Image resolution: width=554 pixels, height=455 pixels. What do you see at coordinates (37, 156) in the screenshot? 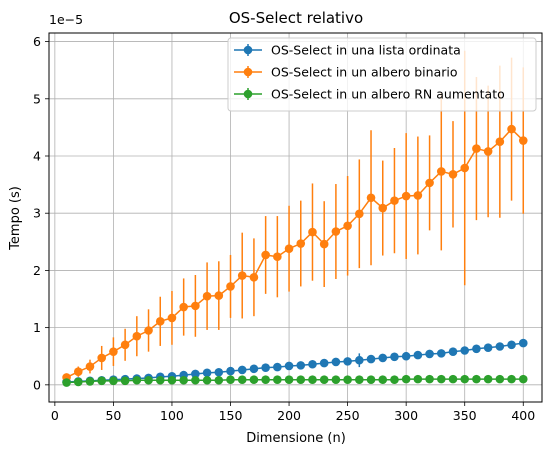
I see `y-tick-label: 4` at bounding box center [37, 156].